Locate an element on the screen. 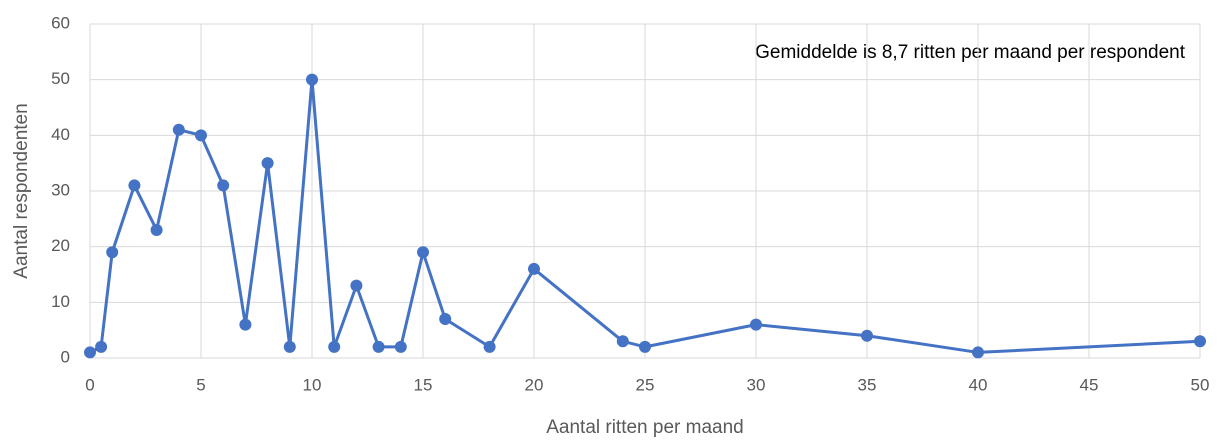  y-axis-title: Aantal respondenten is located at coordinates (21, 190).